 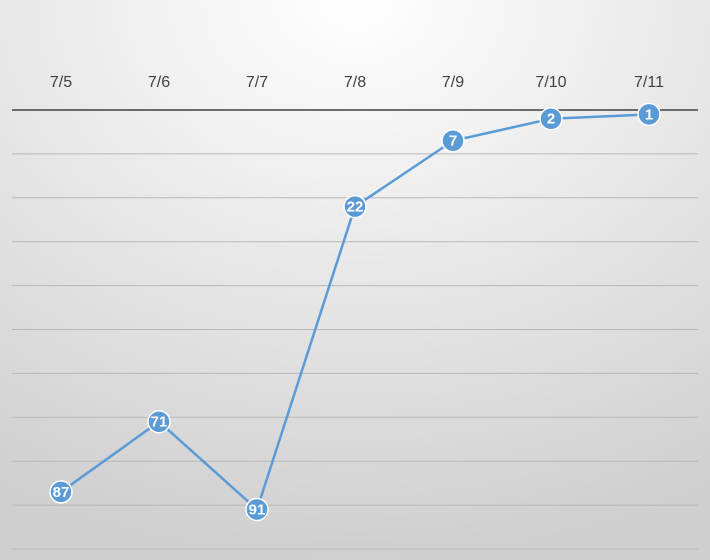 I want to click on data-label: 71, so click(x=159, y=422).